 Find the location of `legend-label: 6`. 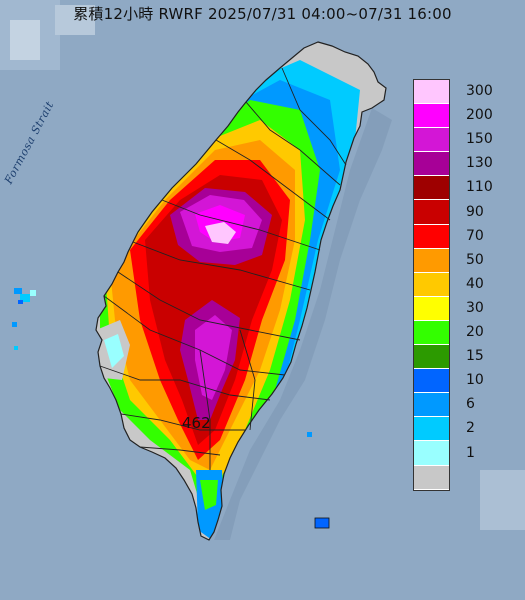

legend-label: 6 is located at coordinates (470, 404).